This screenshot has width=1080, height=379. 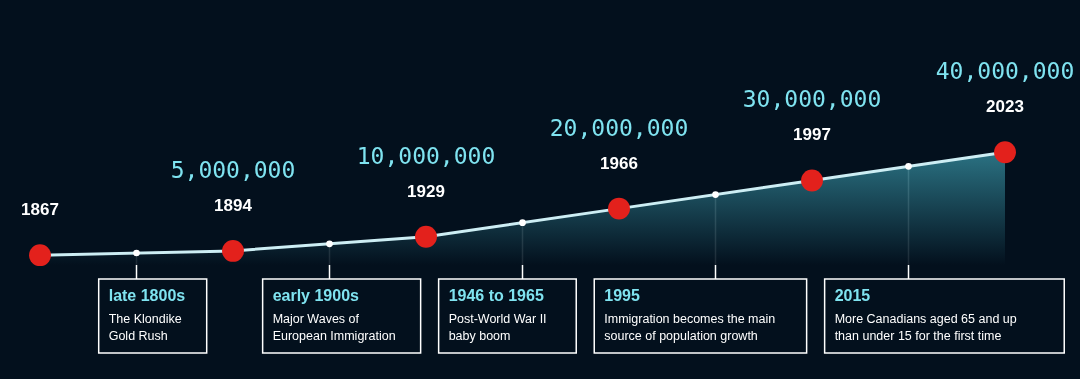 What do you see at coordinates (1005, 107) in the screenshot?
I see `x-tick-label: 2023` at bounding box center [1005, 107].